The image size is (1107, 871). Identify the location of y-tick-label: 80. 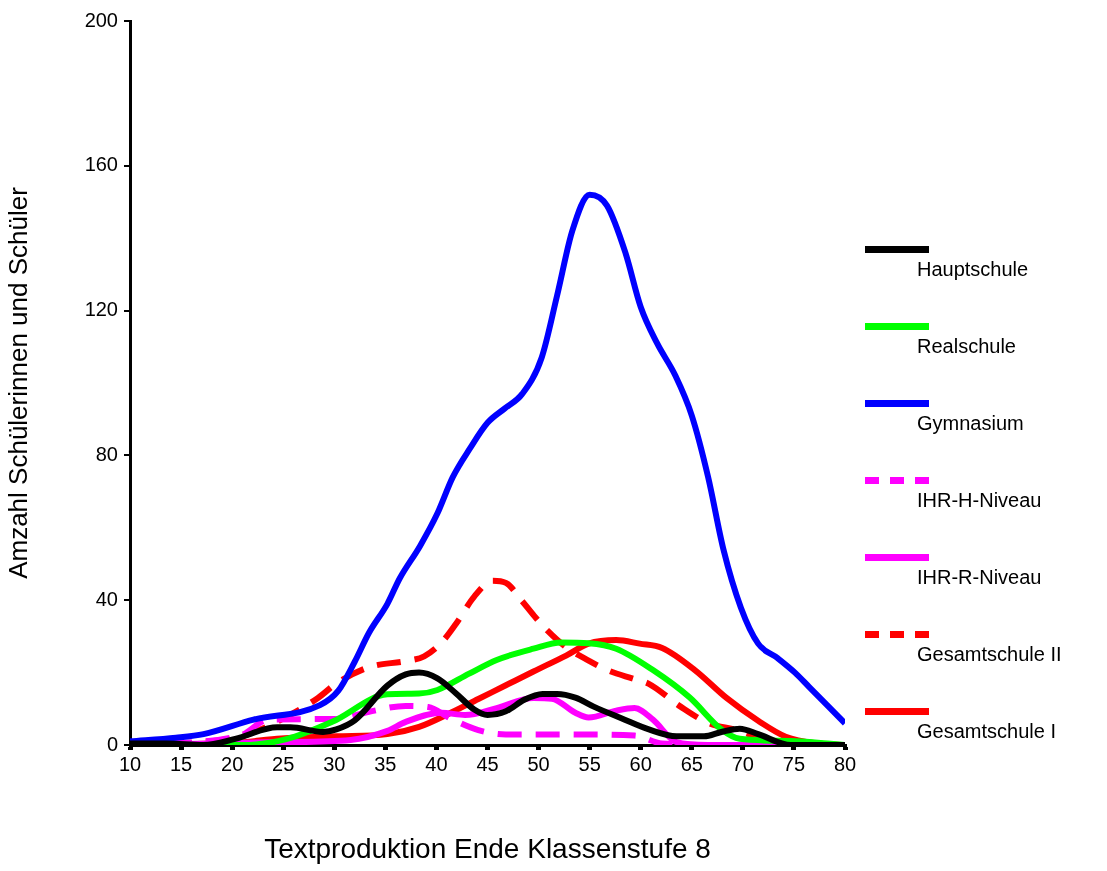
(106, 453).